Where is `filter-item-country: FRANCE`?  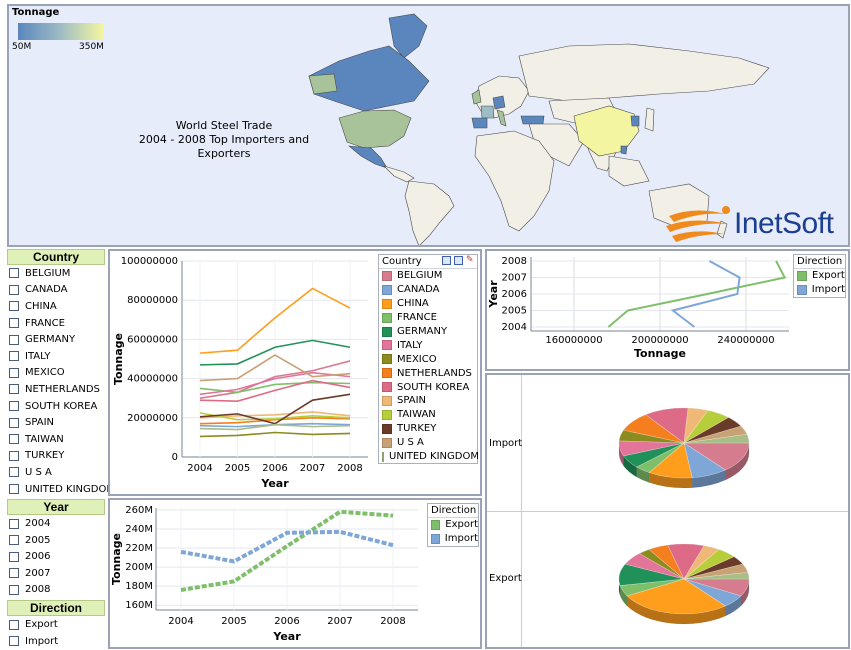
filter-item-country: FRANCE is located at coordinates (56, 323).